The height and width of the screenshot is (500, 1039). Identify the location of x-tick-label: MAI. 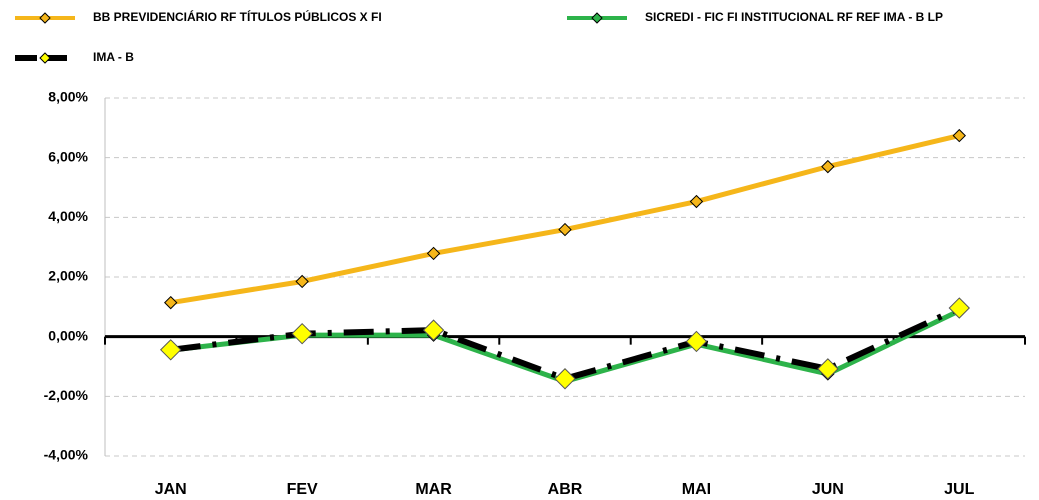
(696, 489).